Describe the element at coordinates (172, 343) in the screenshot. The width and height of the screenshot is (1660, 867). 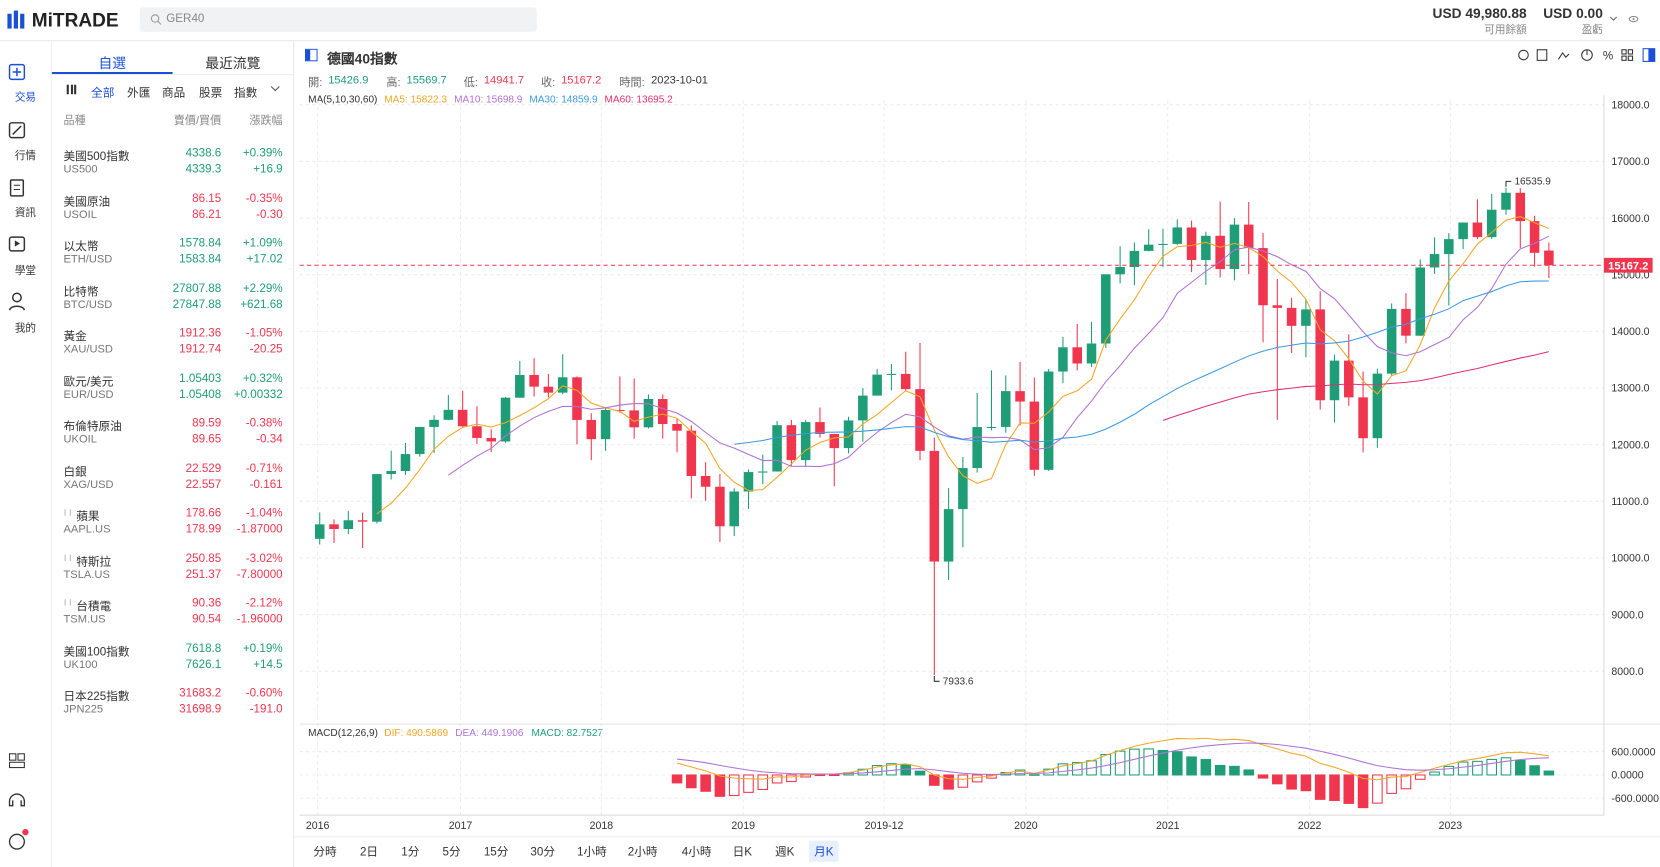
I see `watchlist-row: 黃金 XAU/USD 1912.36 1912.74 -1.05% -20.25` at that location.